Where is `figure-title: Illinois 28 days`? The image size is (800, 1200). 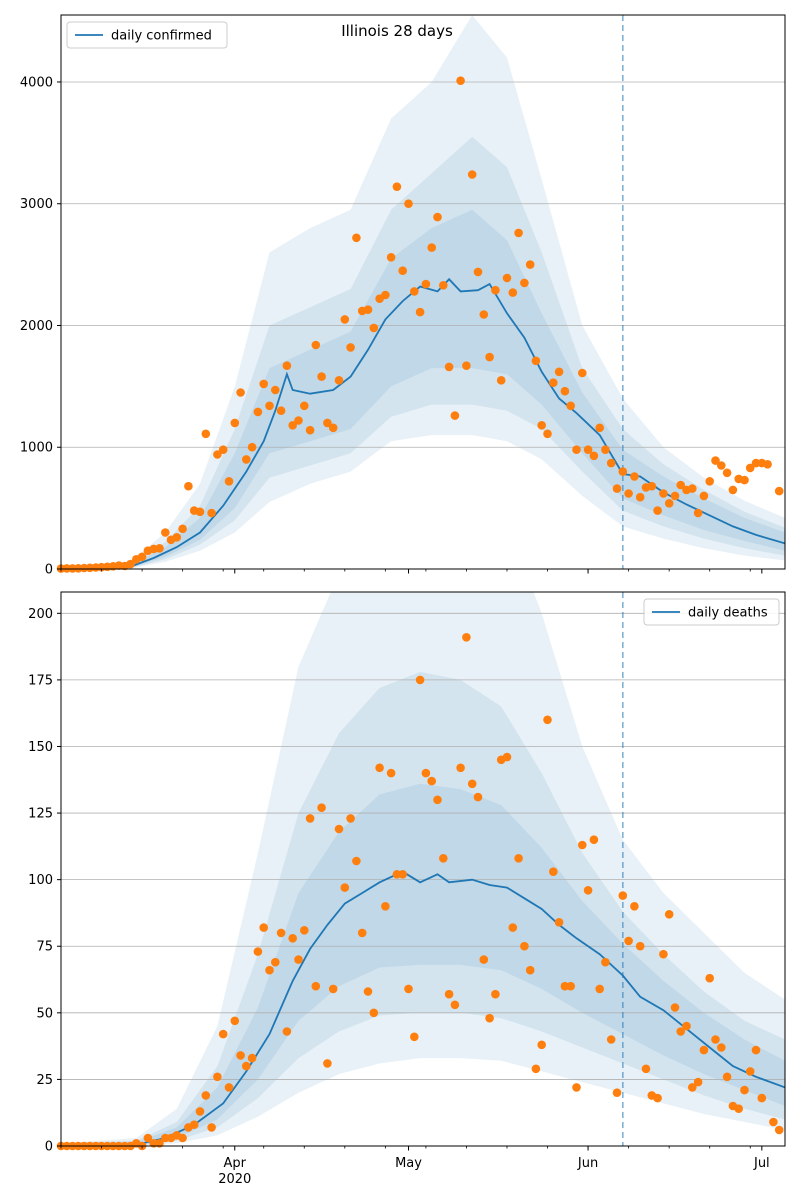 figure-title: Illinois 28 days is located at coordinates (397, 31).